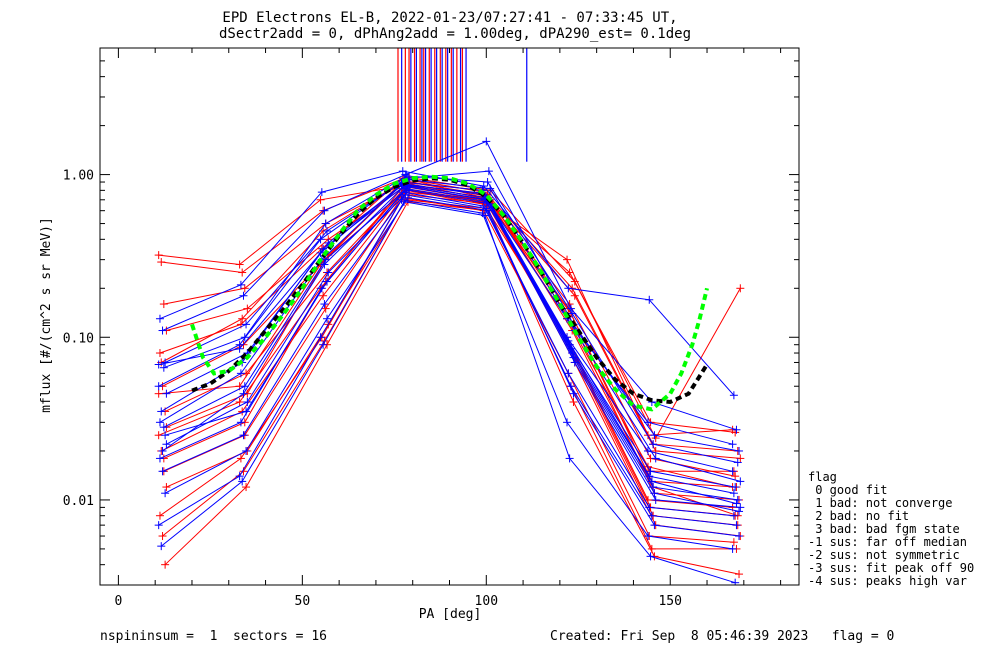 The height and width of the screenshot is (650, 1000). I want to click on legend-item-2: 2 bad: no fit, so click(858, 516).